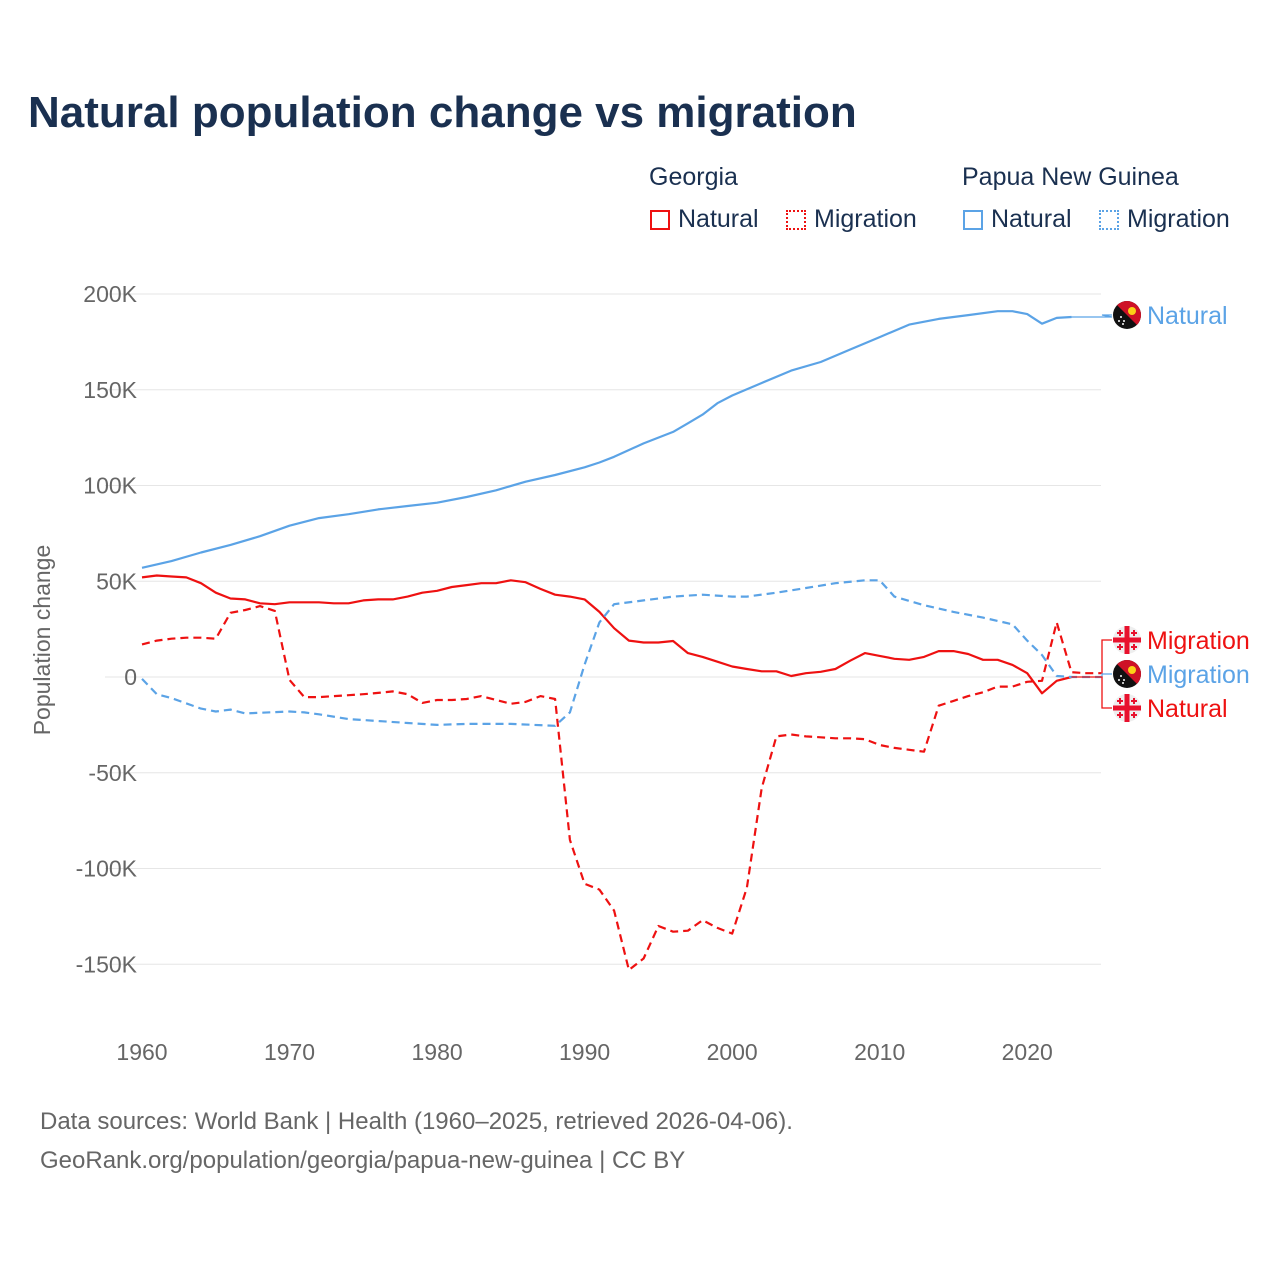 Image resolution: width=1280 pixels, height=1280 pixels. I want to click on legend-group-georgia: Georgia, so click(693, 177).